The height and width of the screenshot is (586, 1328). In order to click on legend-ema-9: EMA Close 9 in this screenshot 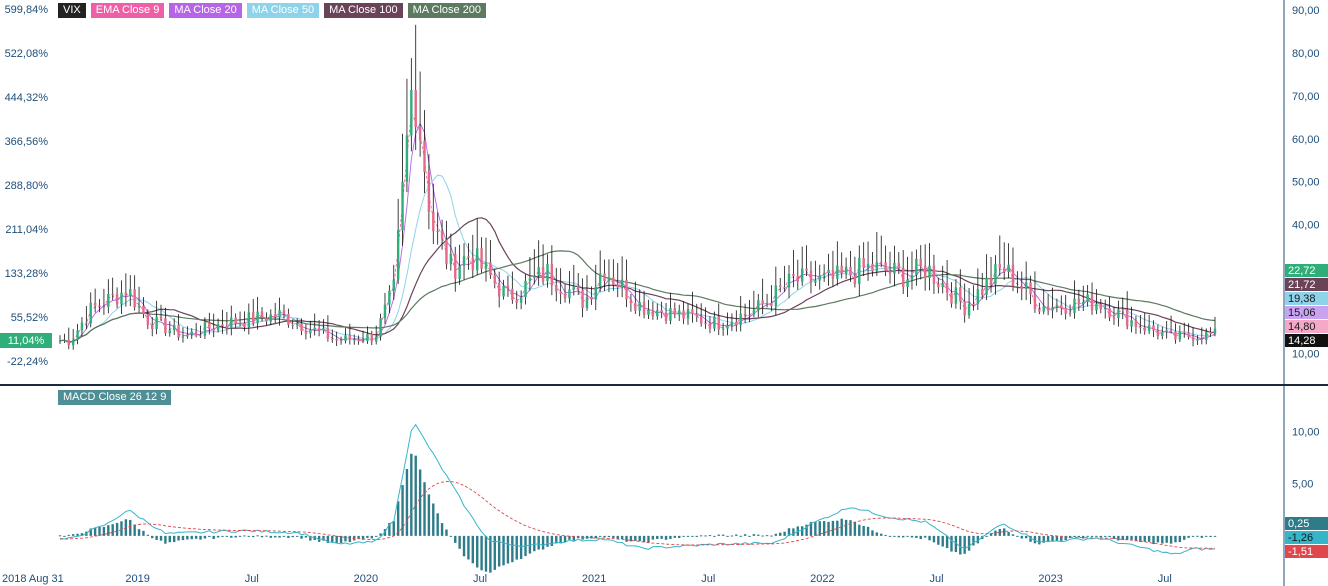, I will do `click(127, 10)`.